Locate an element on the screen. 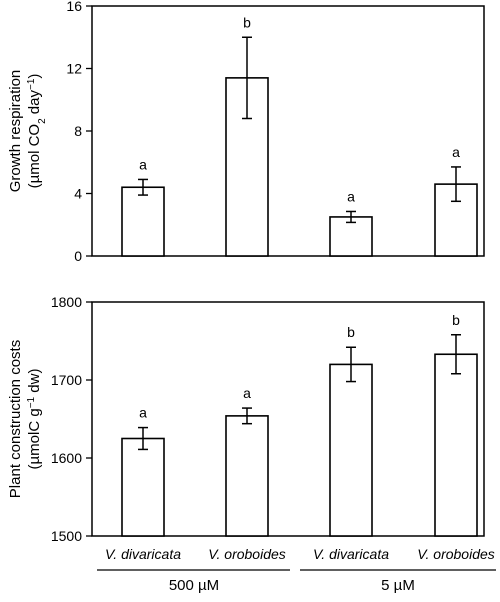 The width and height of the screenshot is (500, 602). y-axis-label-line2: (µmolC g−1 dw) is located at coordinates (35, 419).